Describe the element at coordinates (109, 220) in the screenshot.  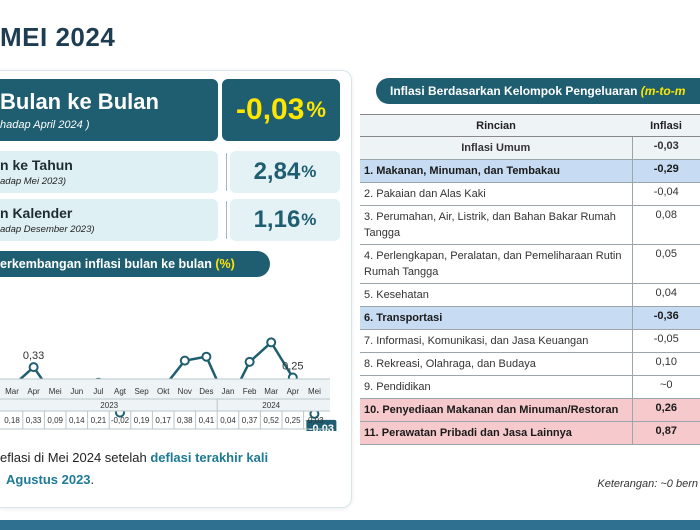
I see `ytd-card: n Kalender adap Desember 2023)` at that location.